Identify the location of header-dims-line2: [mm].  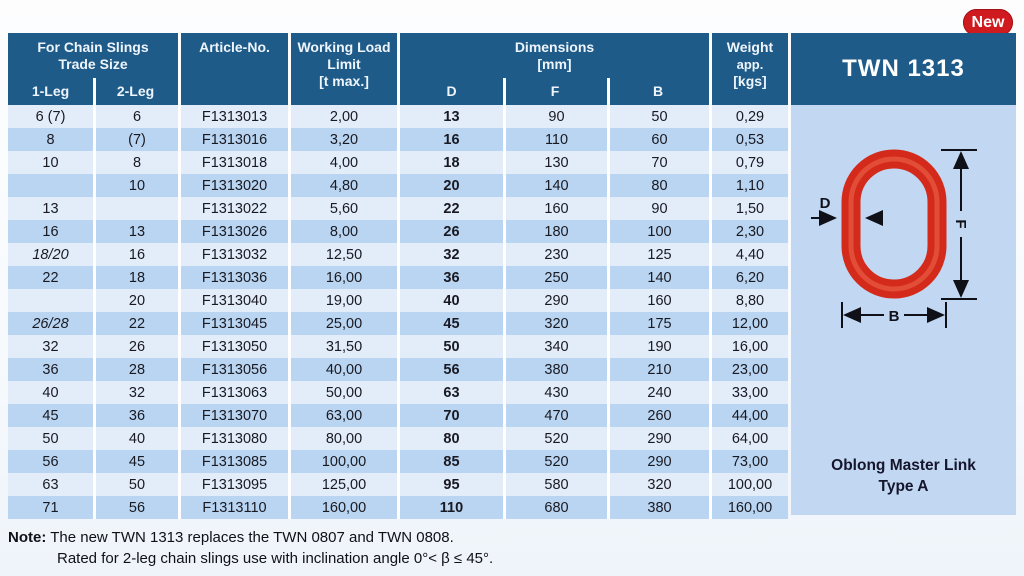
(554, 64).